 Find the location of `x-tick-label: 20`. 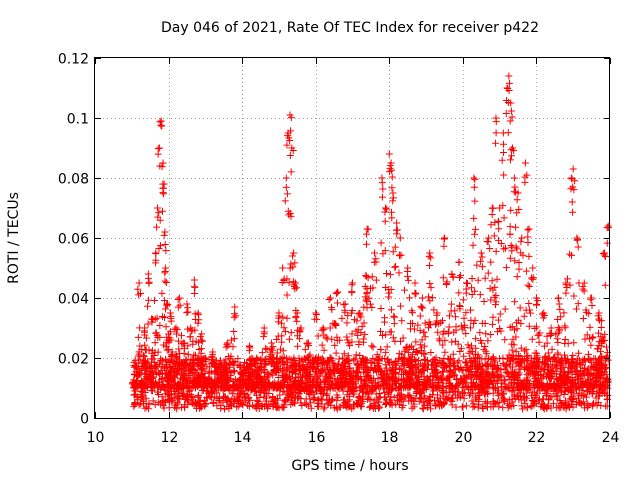

x-tick-label: 20 is located at coordinates (464, 438).